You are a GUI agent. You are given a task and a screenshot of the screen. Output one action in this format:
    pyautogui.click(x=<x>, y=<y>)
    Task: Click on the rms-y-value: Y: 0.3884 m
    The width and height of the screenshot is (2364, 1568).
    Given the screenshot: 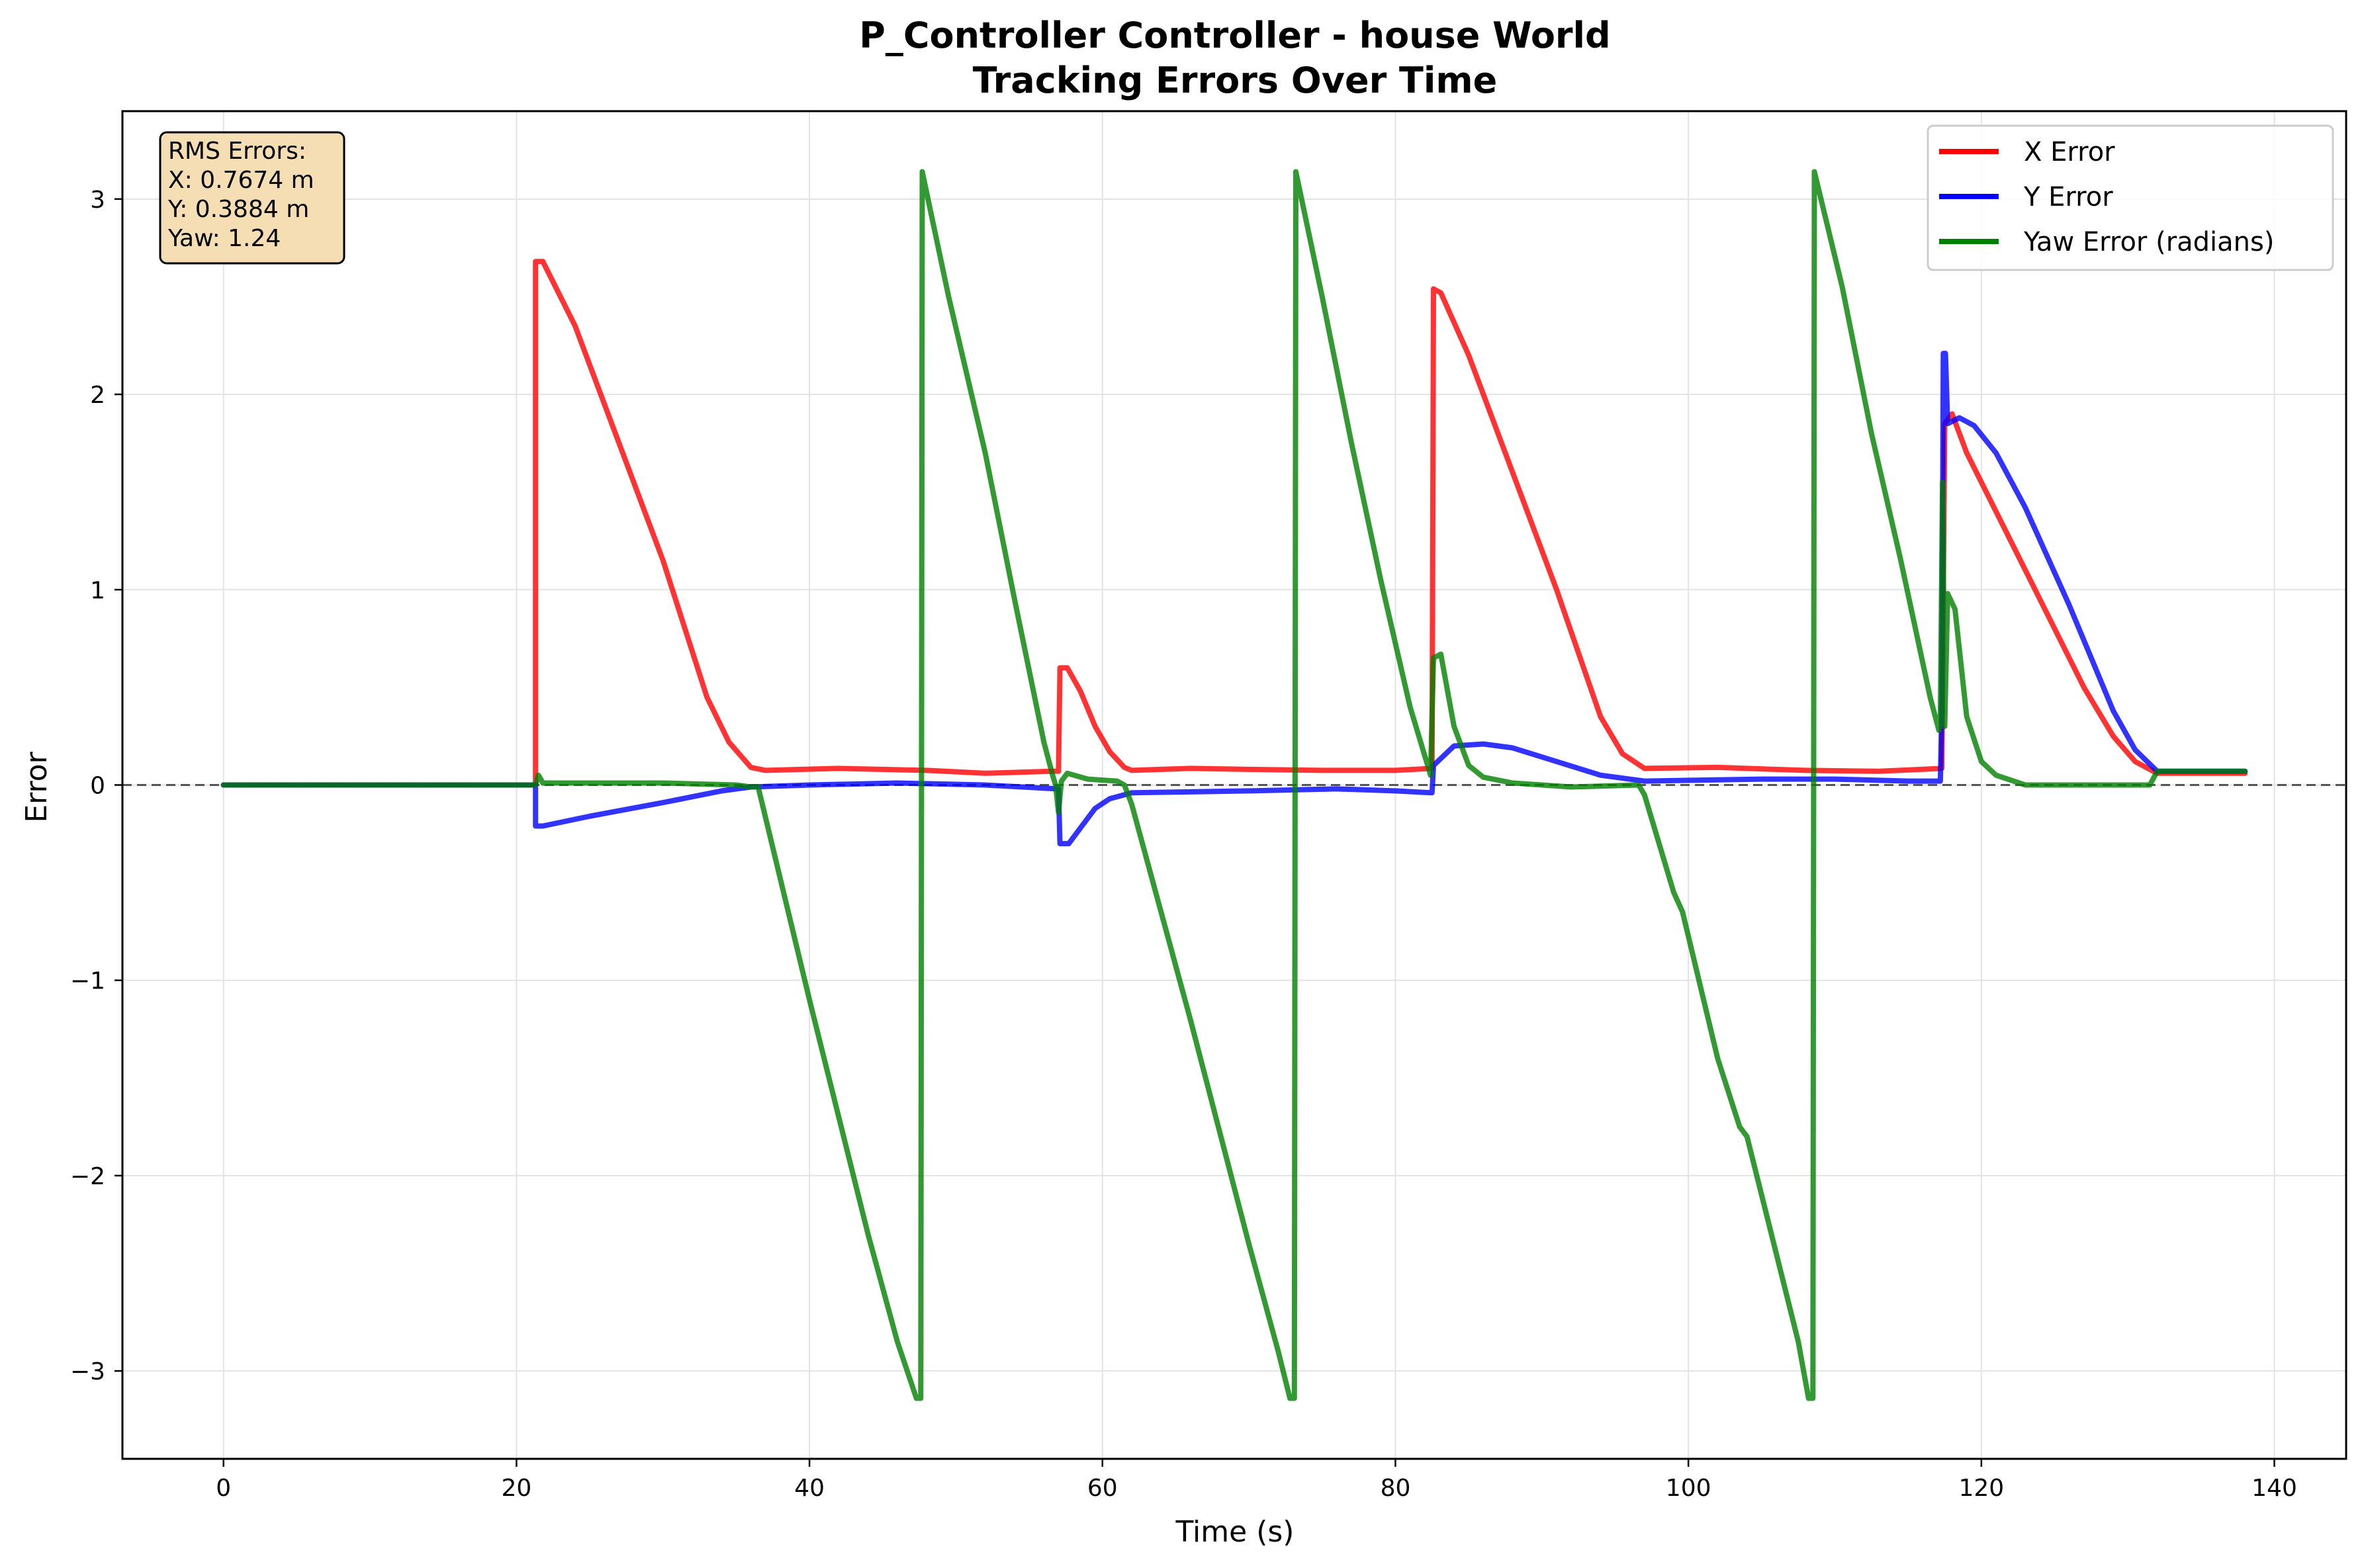 What is the action you would take?
    pyautogui.click(x=238, y=209)
    